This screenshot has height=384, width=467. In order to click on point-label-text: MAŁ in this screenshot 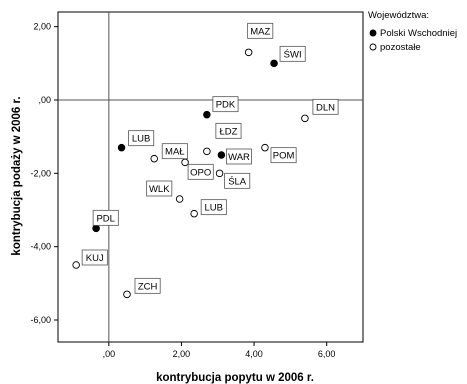, I will do `click(175, 152)`.